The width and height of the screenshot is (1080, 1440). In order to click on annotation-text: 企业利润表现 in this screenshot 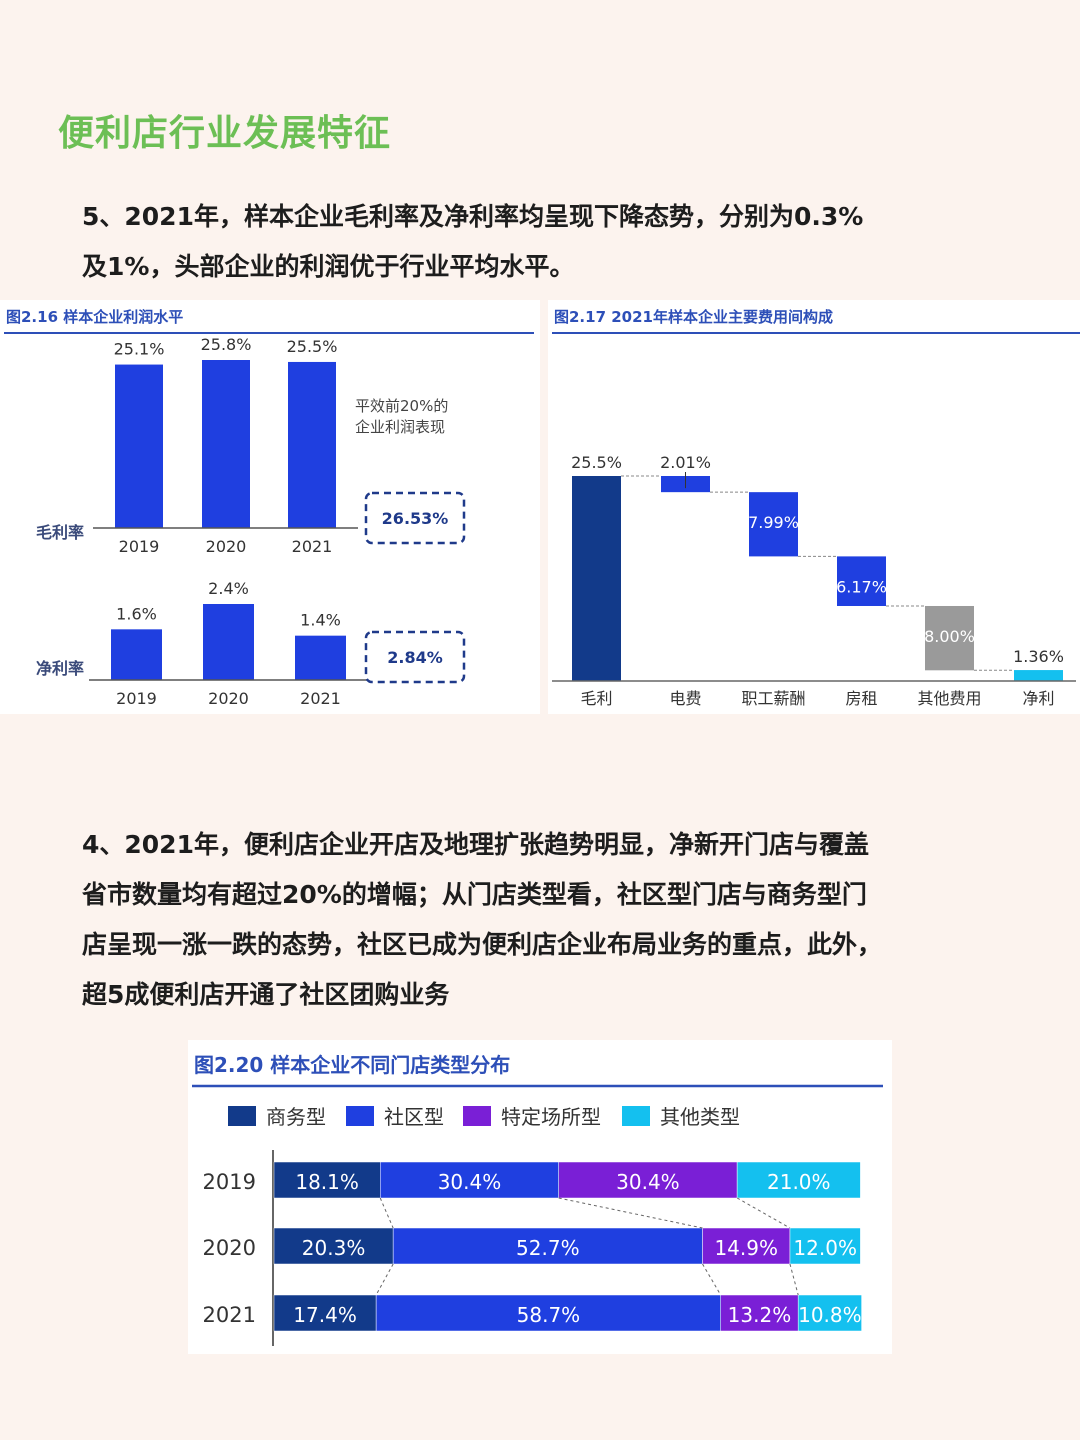, I will do `click(400, 427)`.